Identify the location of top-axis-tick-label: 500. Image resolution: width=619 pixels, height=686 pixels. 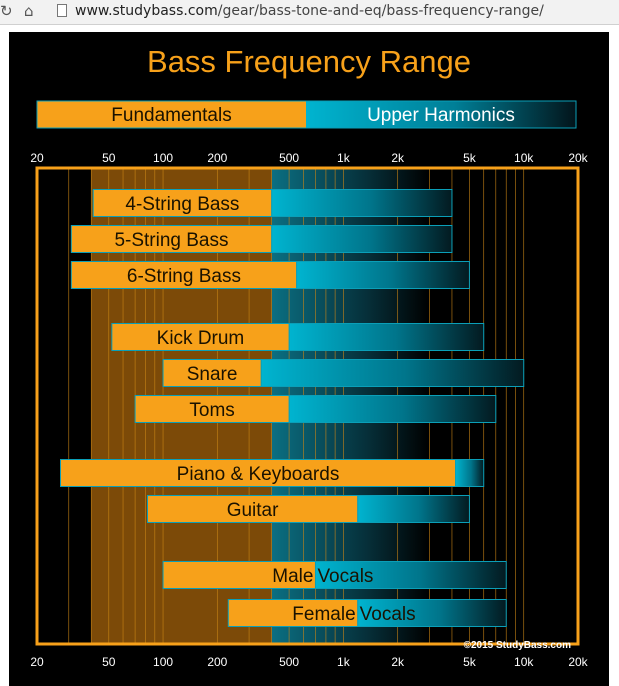
(289, 158).